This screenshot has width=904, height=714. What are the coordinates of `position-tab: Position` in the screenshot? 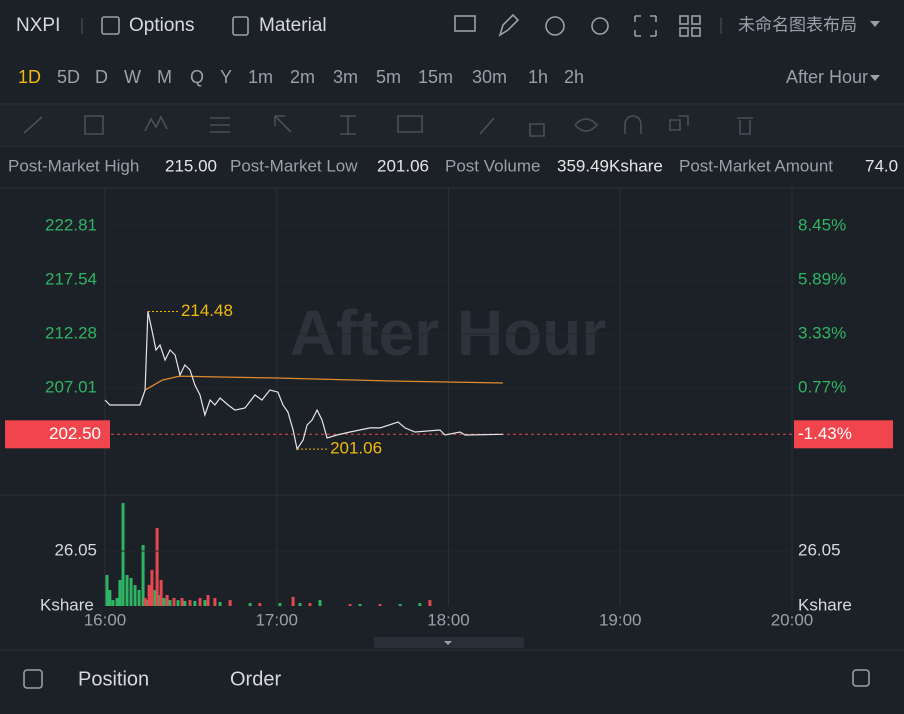 It's located at (113, 679).